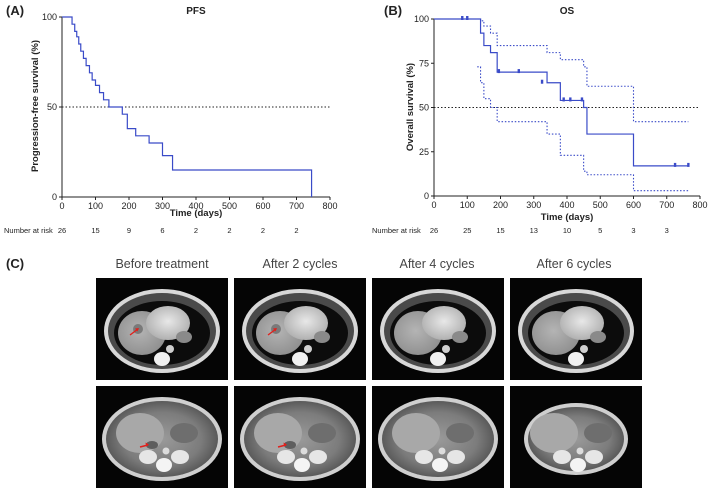 This screenshot has width=709, height=493. I want to click on os-survival-curve, so click(561, 92).